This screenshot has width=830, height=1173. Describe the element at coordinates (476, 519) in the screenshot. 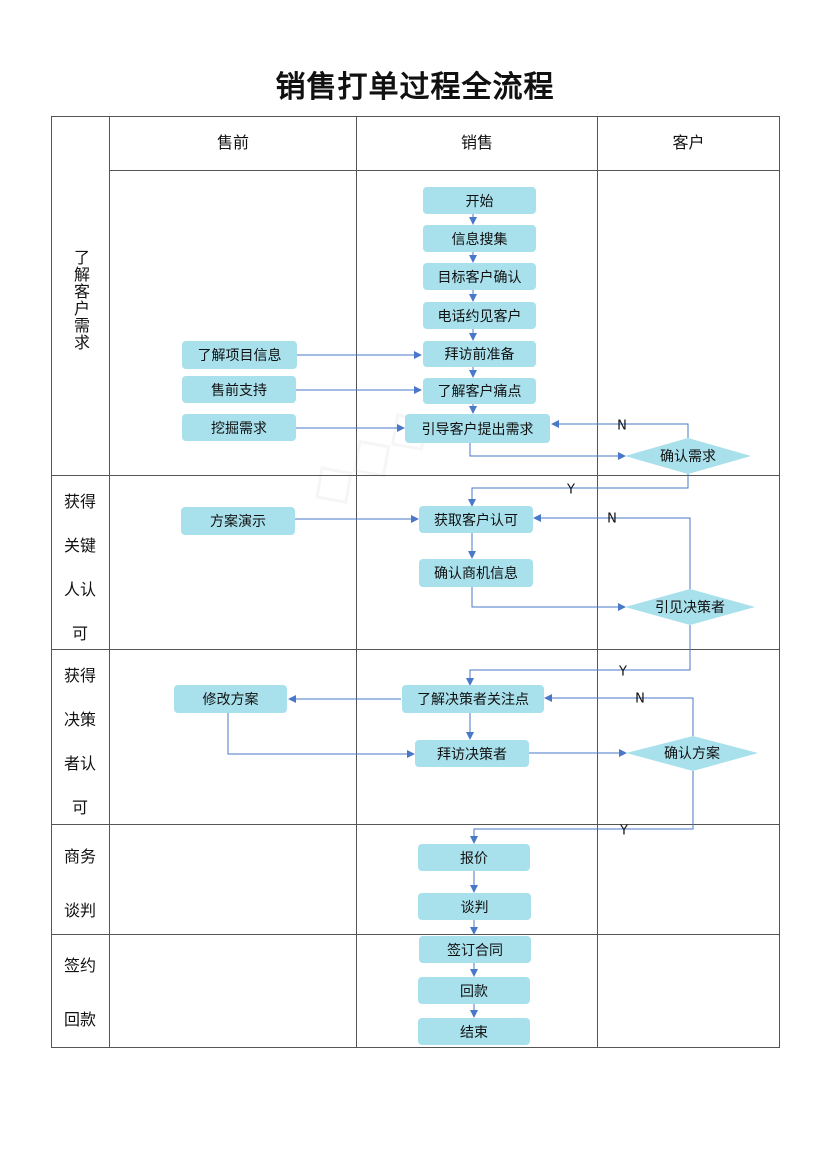

I see `node-get-approval: 获取客户认可` at that location.